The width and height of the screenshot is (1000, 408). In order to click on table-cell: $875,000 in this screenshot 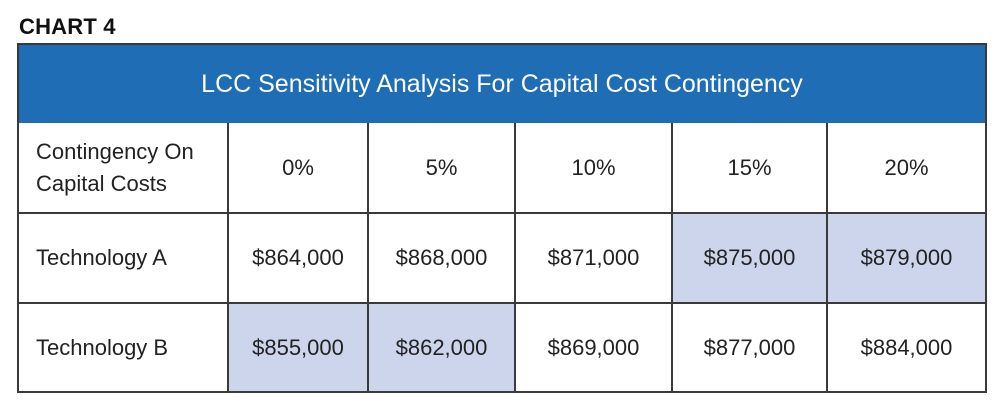, I will do `click(750, 259)`.